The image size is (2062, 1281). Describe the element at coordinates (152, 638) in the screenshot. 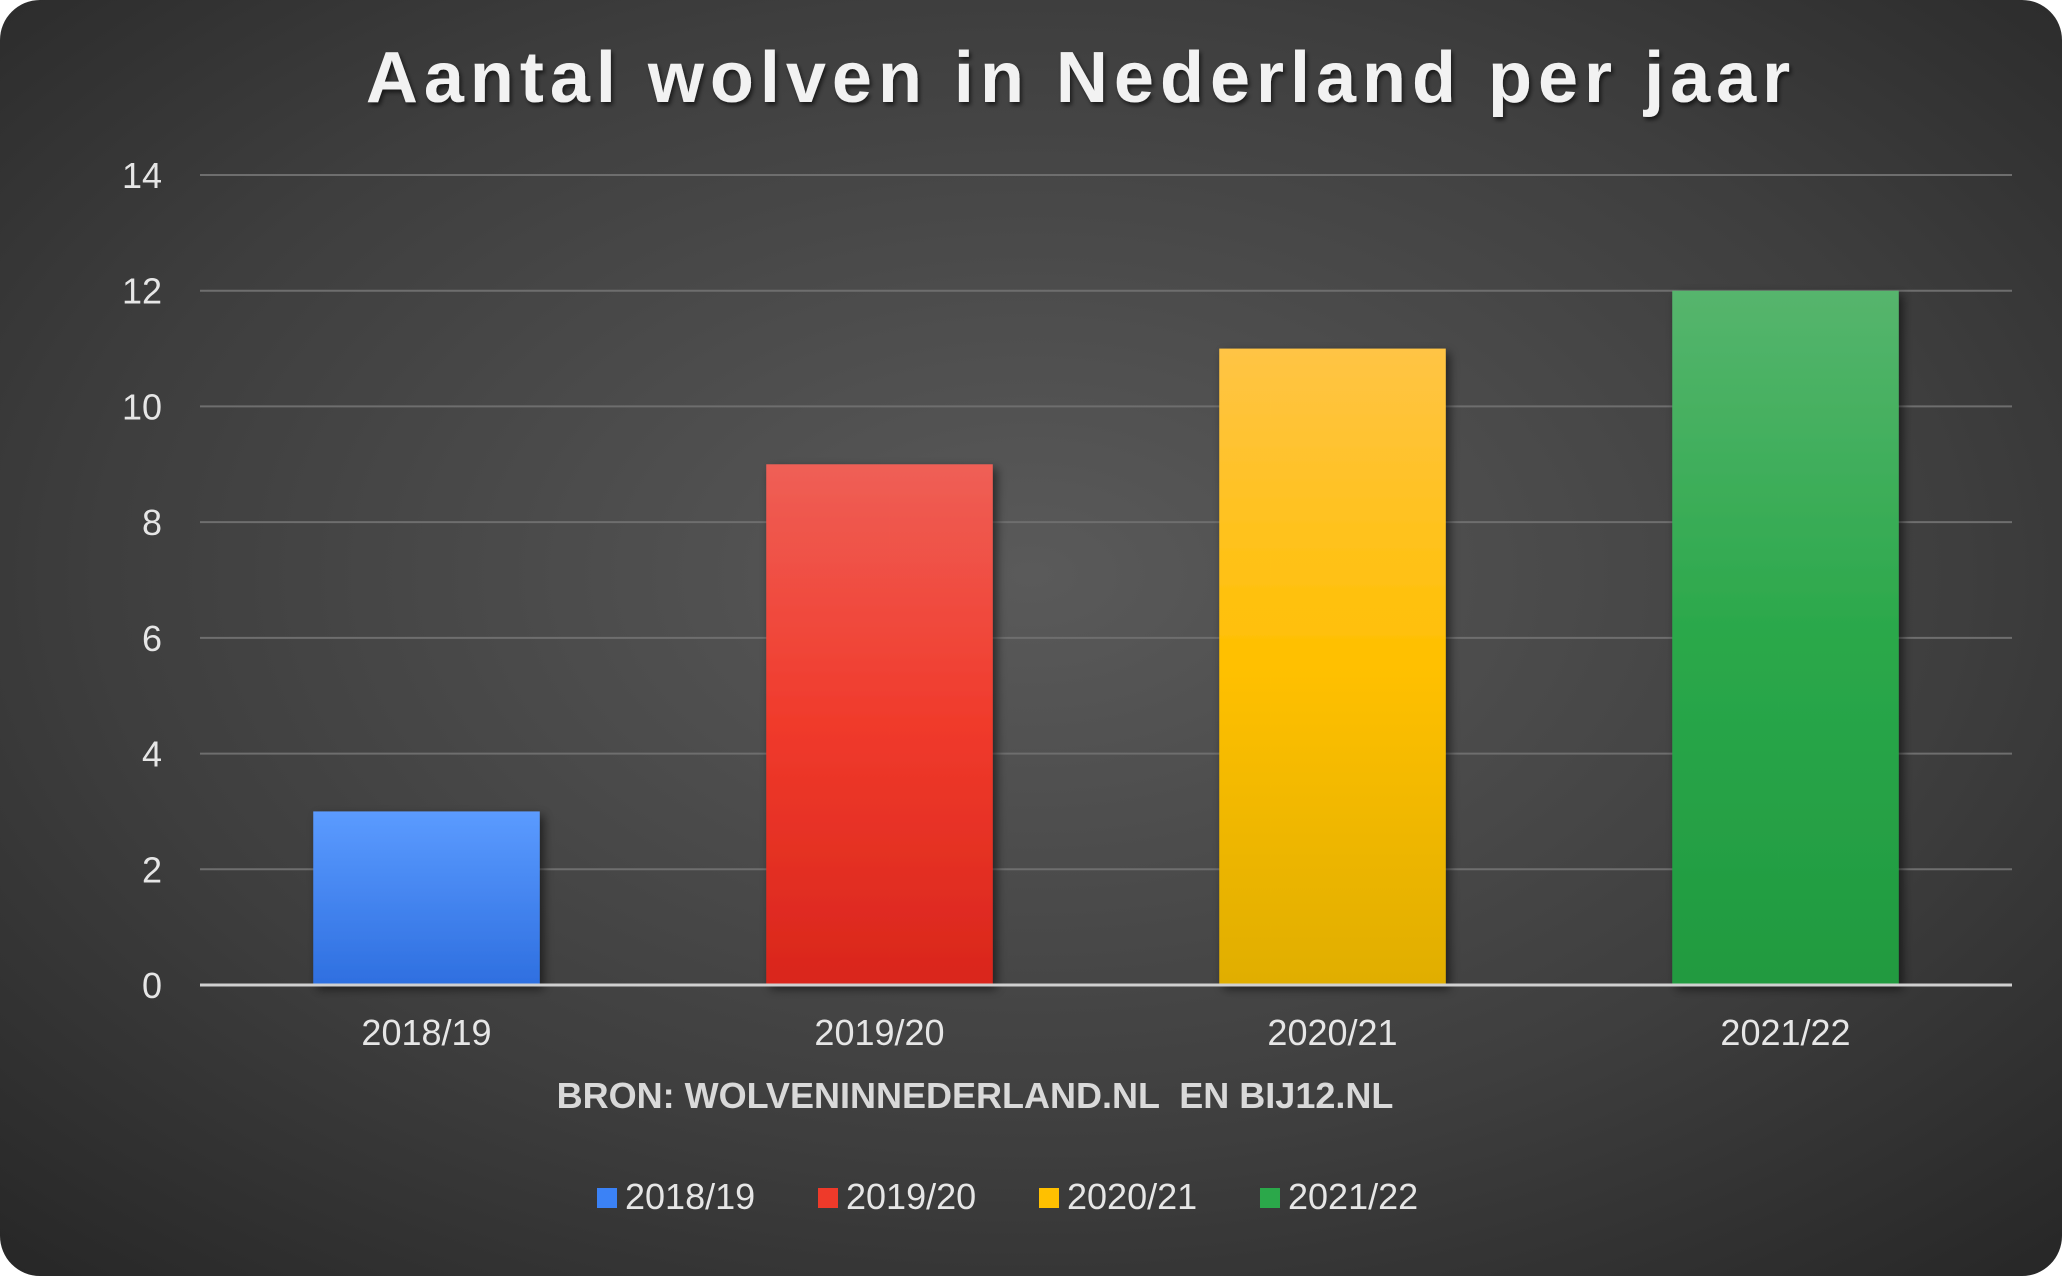

I see `y-tick-label: 6` at that location.